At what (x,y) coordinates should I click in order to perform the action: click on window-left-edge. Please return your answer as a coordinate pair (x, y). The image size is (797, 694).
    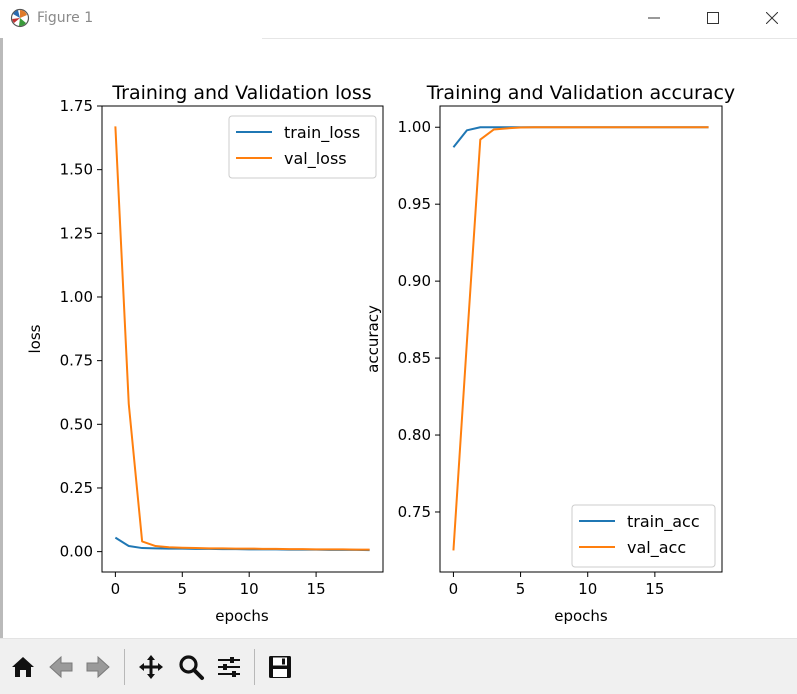
    Looking at the image, I should click on (1, 338).